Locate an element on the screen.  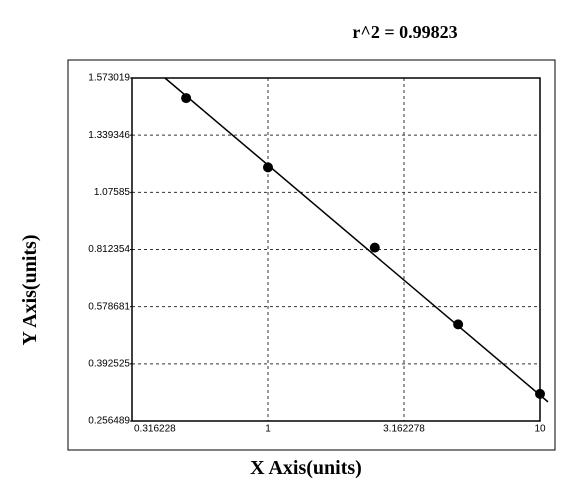
y-tick-label: 0.812354 is located at coordinates (109, 249).